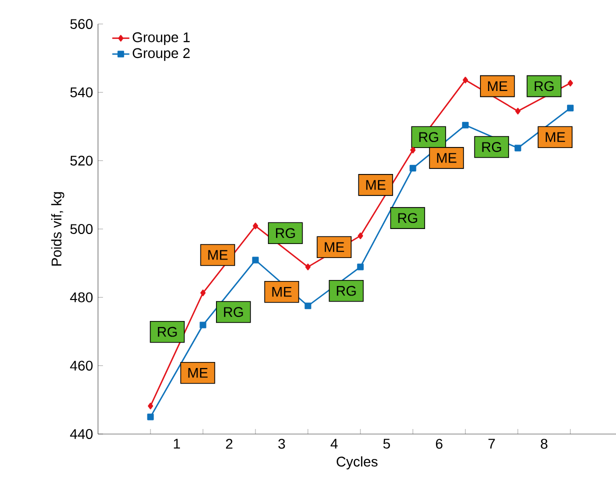 This screenshot has height=496, width=616. I want to click on x-tick-label: 3, so click(281, 443).